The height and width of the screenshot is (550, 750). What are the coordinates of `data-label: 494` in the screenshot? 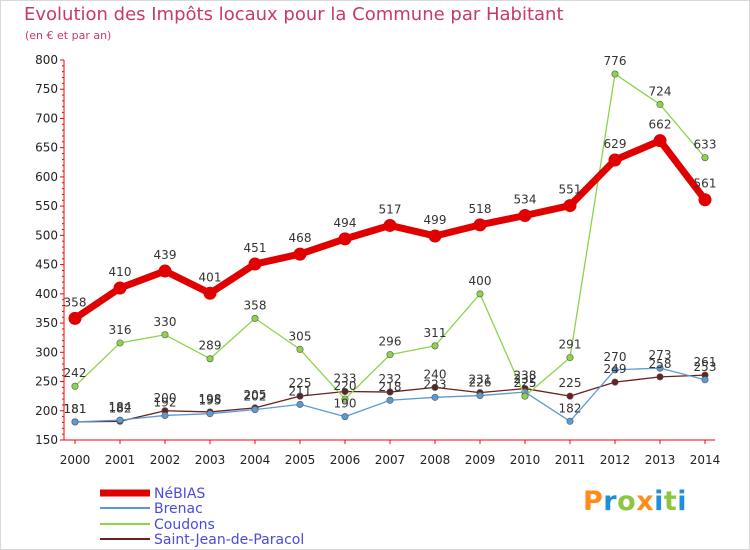 It's located at (345, 223).